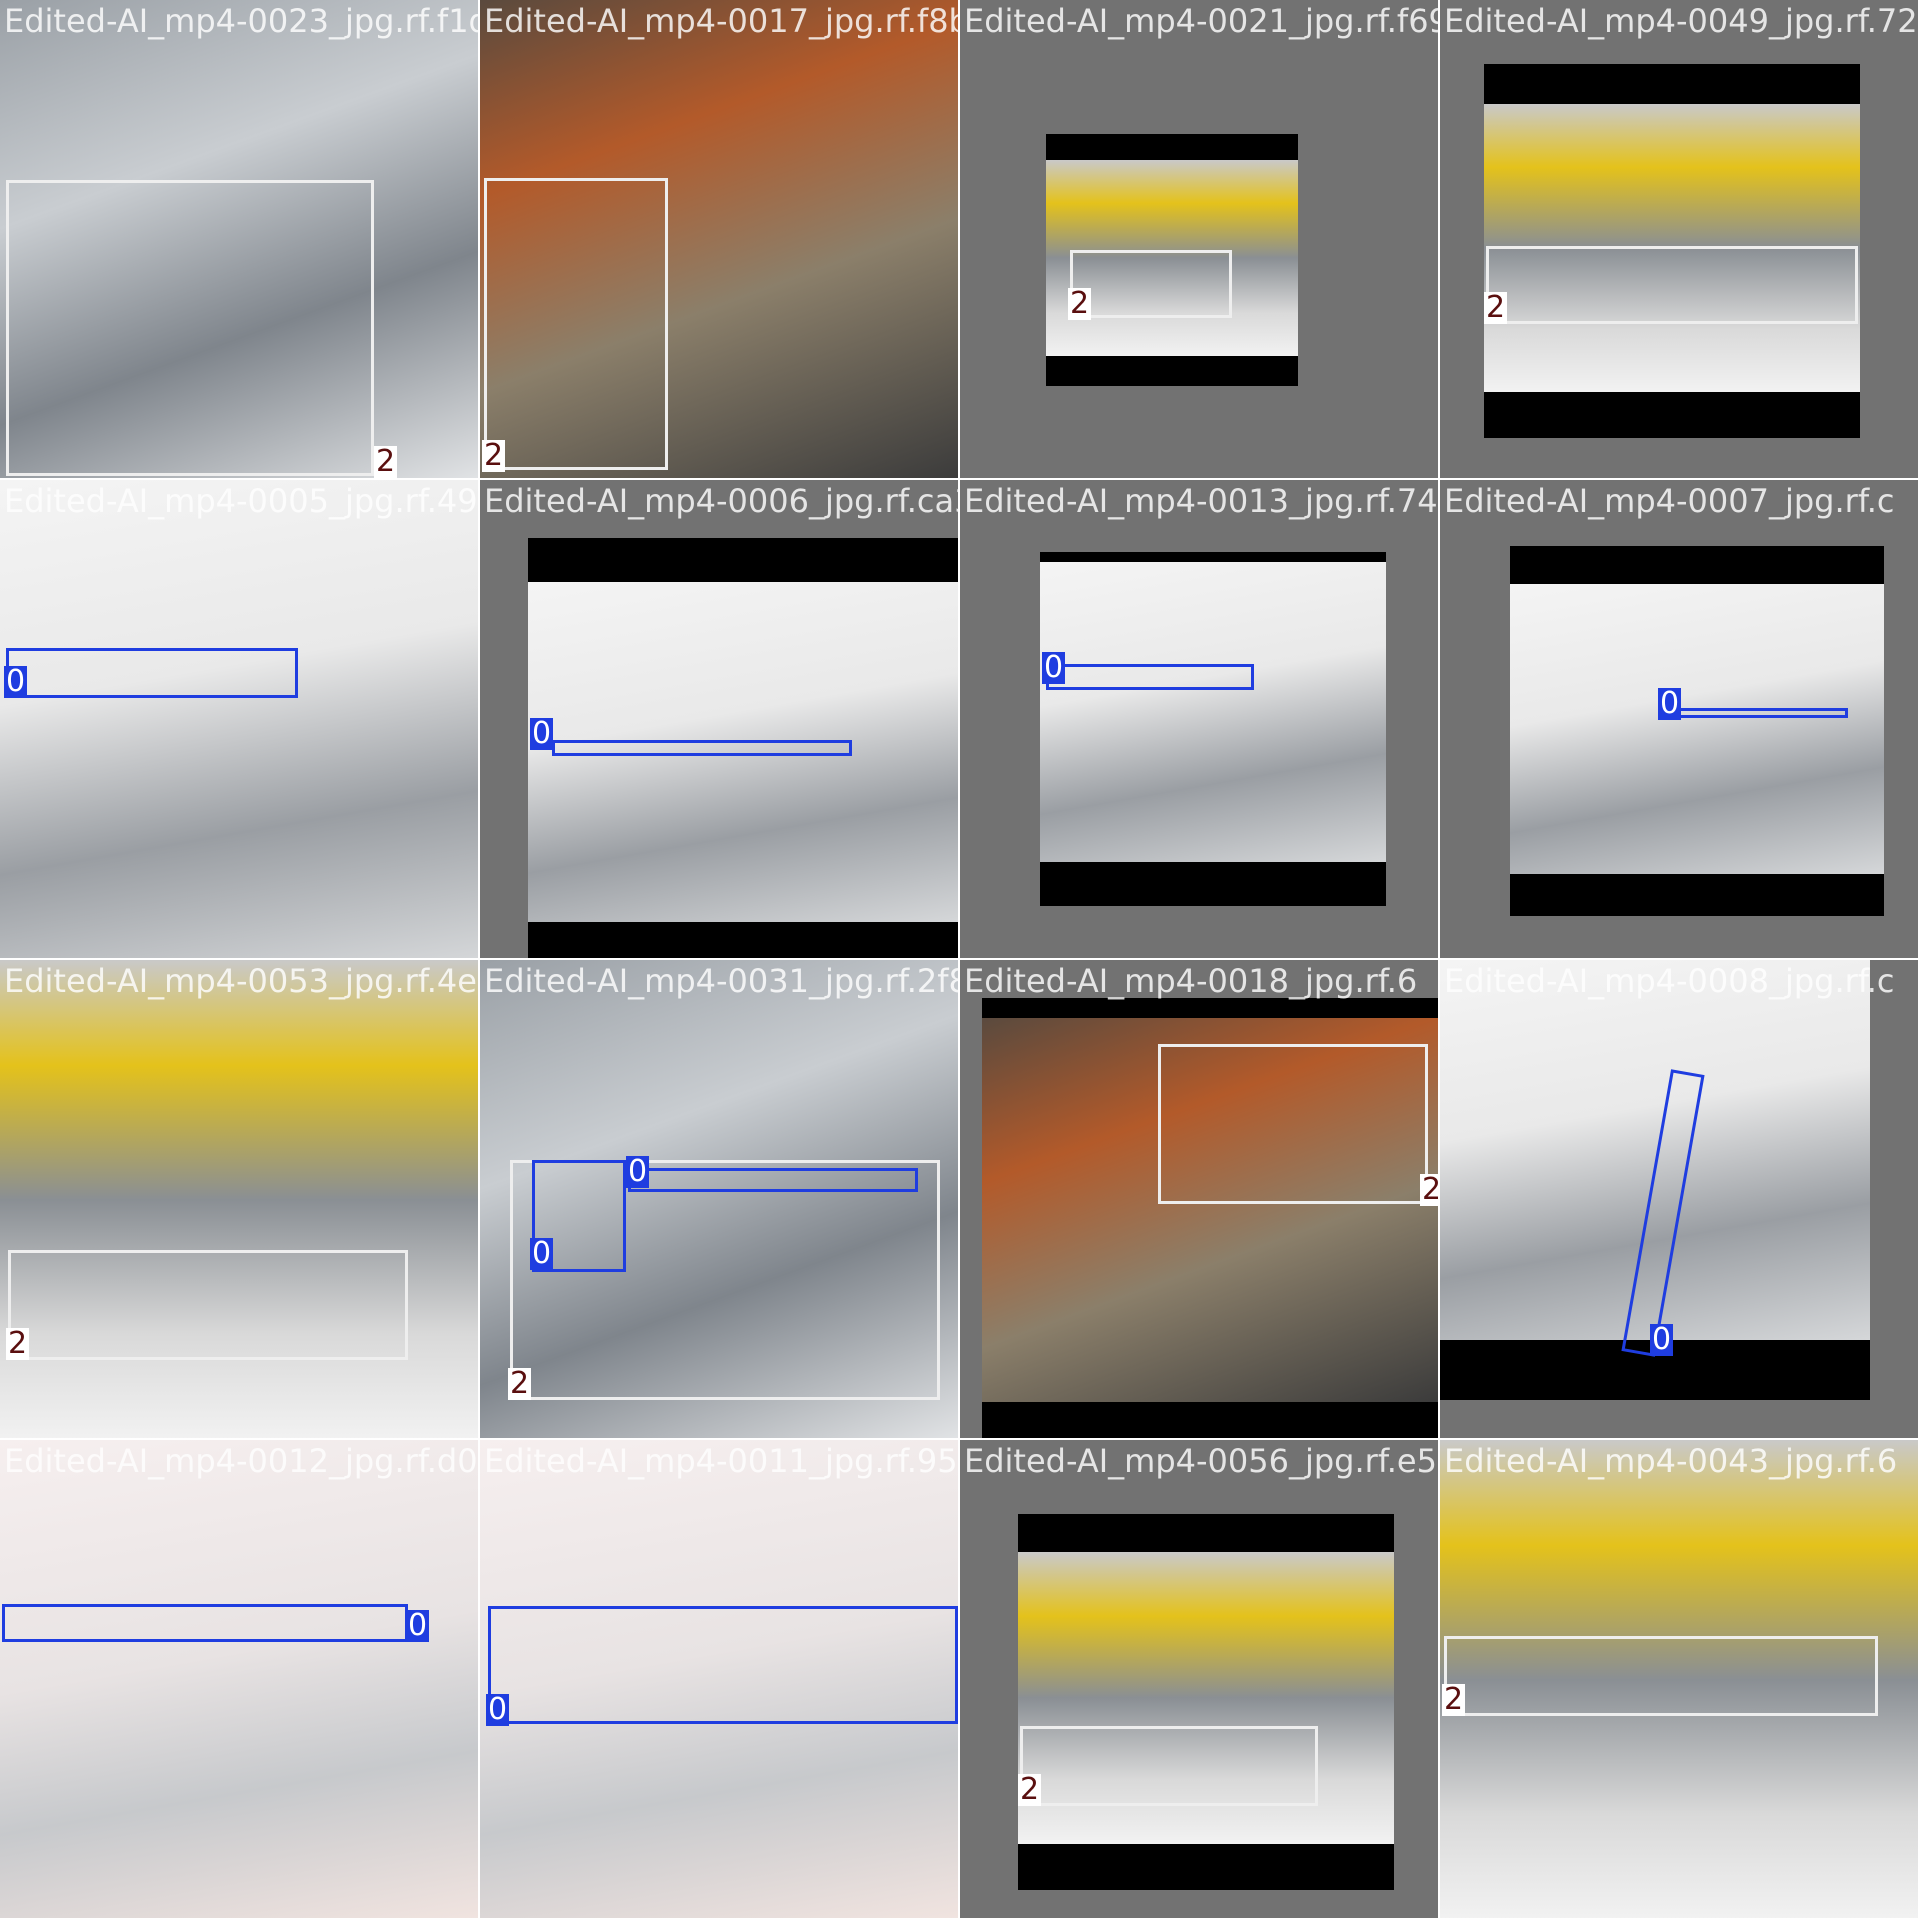 Image resolution: width=1920 pixels, height=1920 pixels. I want to click on tile-filename: Edited-AI_mp4-0031_jpg.rf.2f8a82da65394, so click(722, 981).